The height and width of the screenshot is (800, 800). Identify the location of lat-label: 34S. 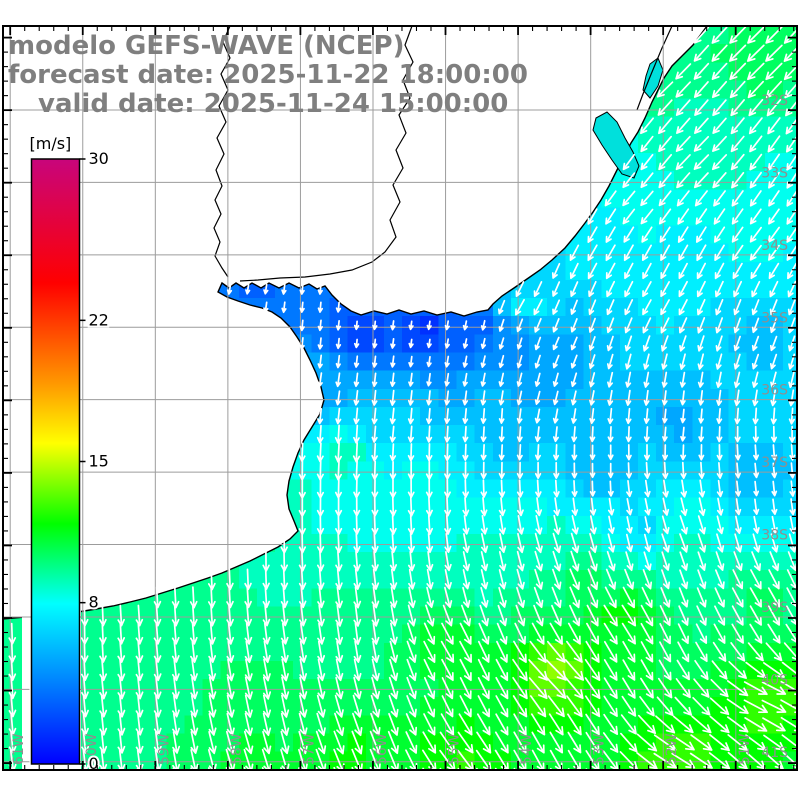
(774, 246).